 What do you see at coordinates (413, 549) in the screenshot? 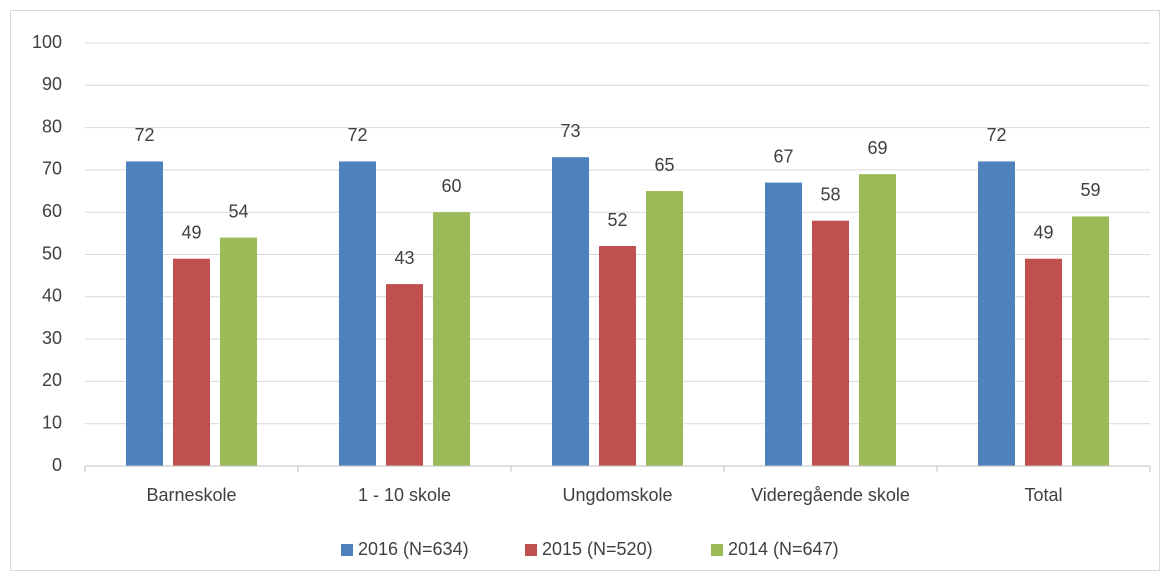
I see `legend-label: 2016 (N=634)` at bounding box center [413, 549].